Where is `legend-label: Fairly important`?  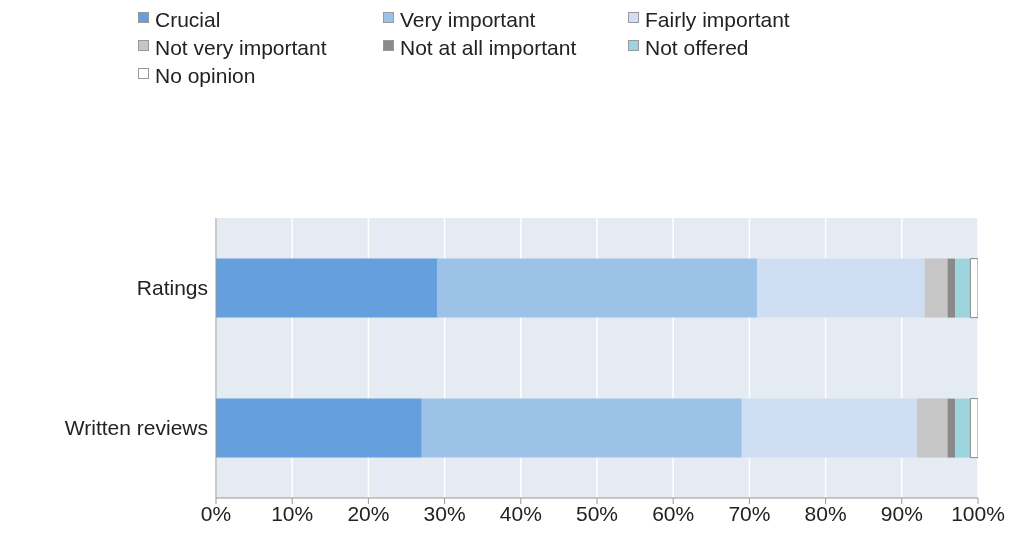 legend-label: Fairly important is located at coordinates (717, 20).